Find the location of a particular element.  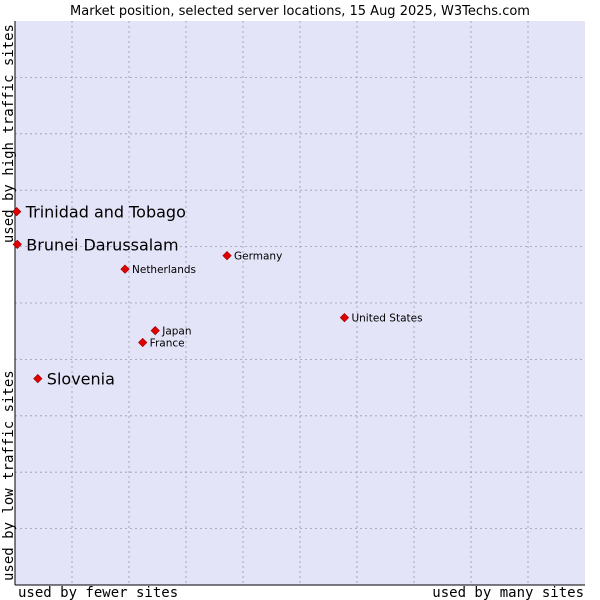

point-label: Japan is located at coordinates (176, 332).